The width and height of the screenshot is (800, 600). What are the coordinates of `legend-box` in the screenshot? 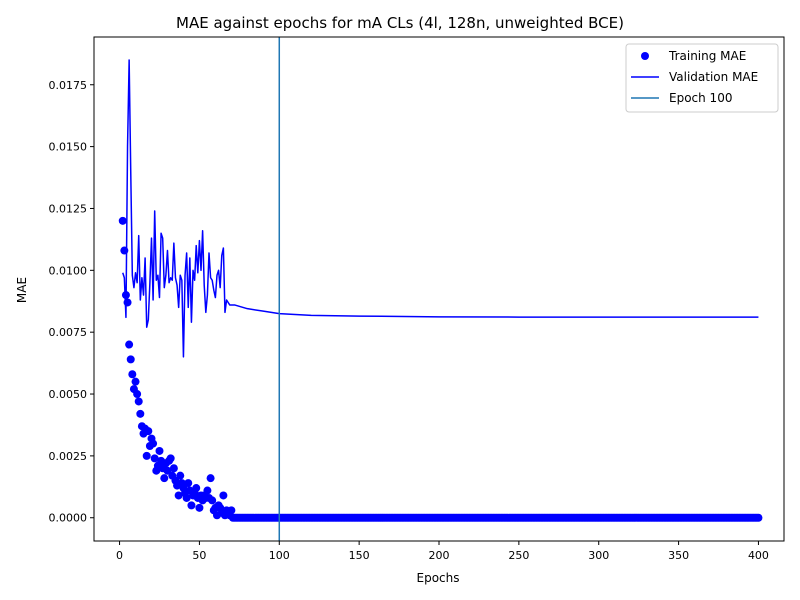 It's located at (702, 78).